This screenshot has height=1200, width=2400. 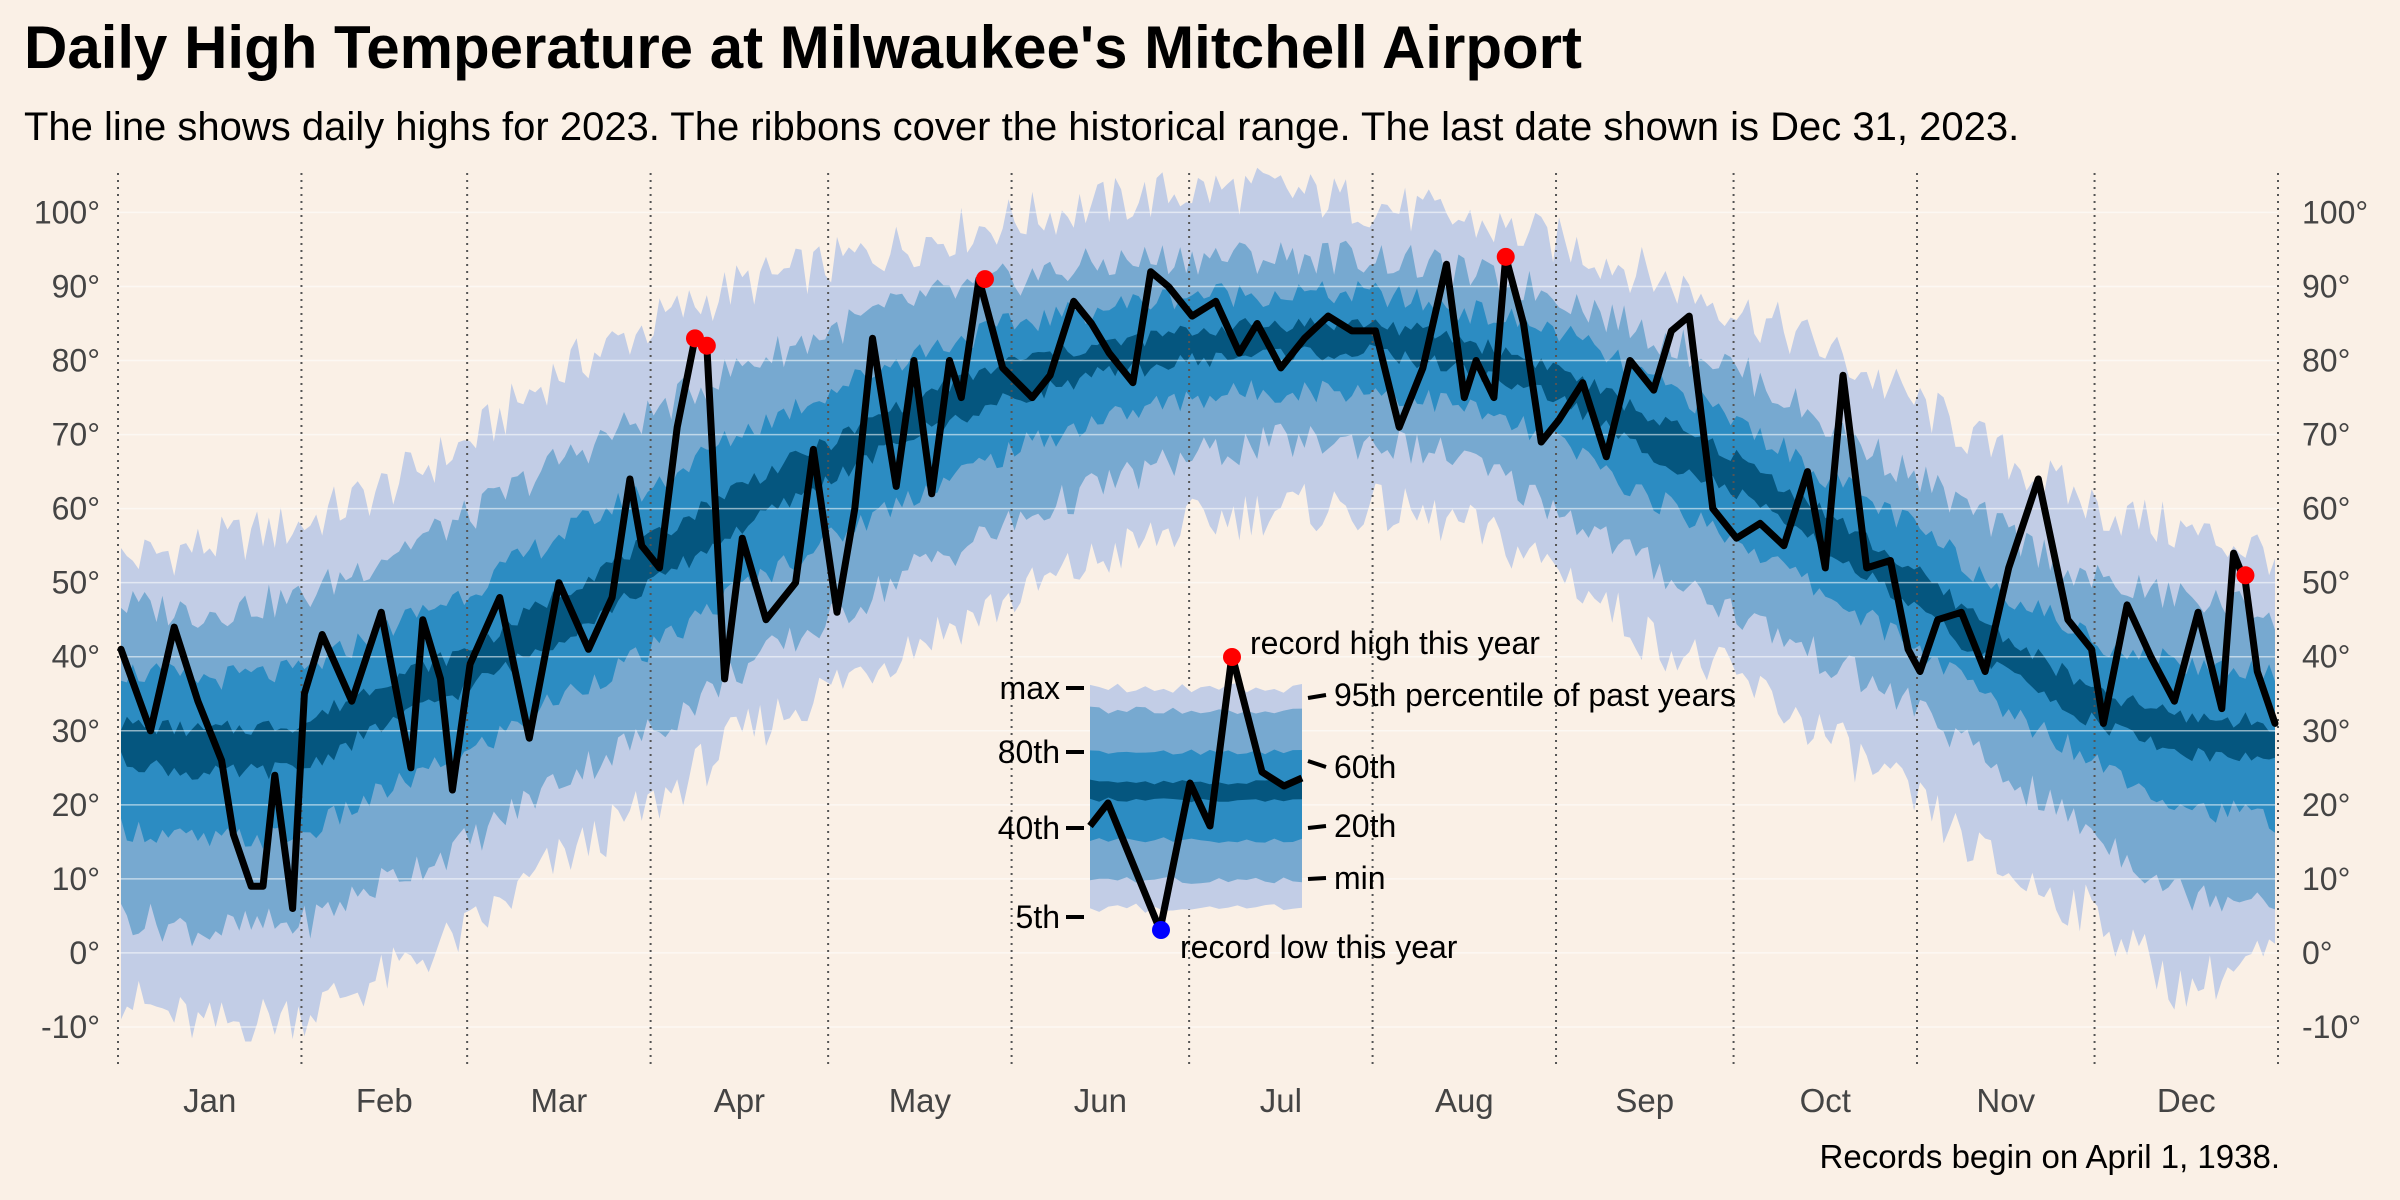 What do you see at coordinates (1161, 930) in the screenshot?
I see `legend-record-low-marker` at bounding box center [1161, 930].